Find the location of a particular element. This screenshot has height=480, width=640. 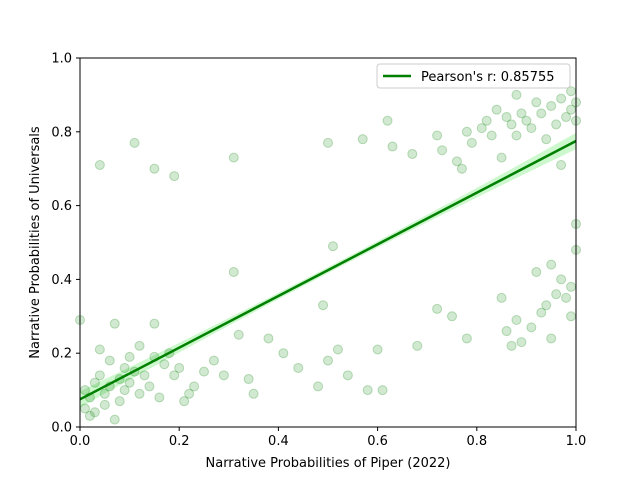

x-tick-label: 1.0 is located at coordinates (576, 441).